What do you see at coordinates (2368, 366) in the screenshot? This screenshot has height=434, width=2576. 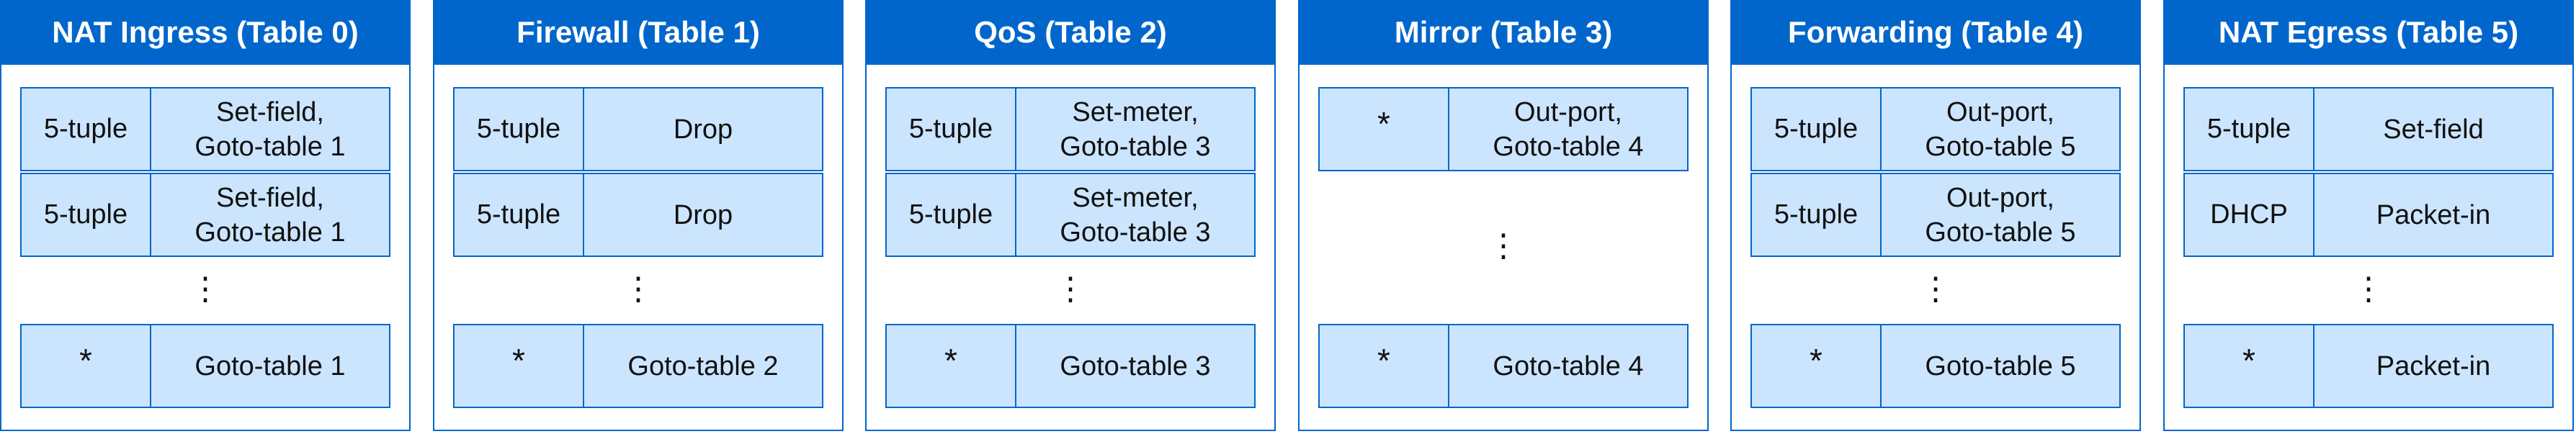 I see `default-entry-row: * Packet-in` at bounding box center [2368, 366].